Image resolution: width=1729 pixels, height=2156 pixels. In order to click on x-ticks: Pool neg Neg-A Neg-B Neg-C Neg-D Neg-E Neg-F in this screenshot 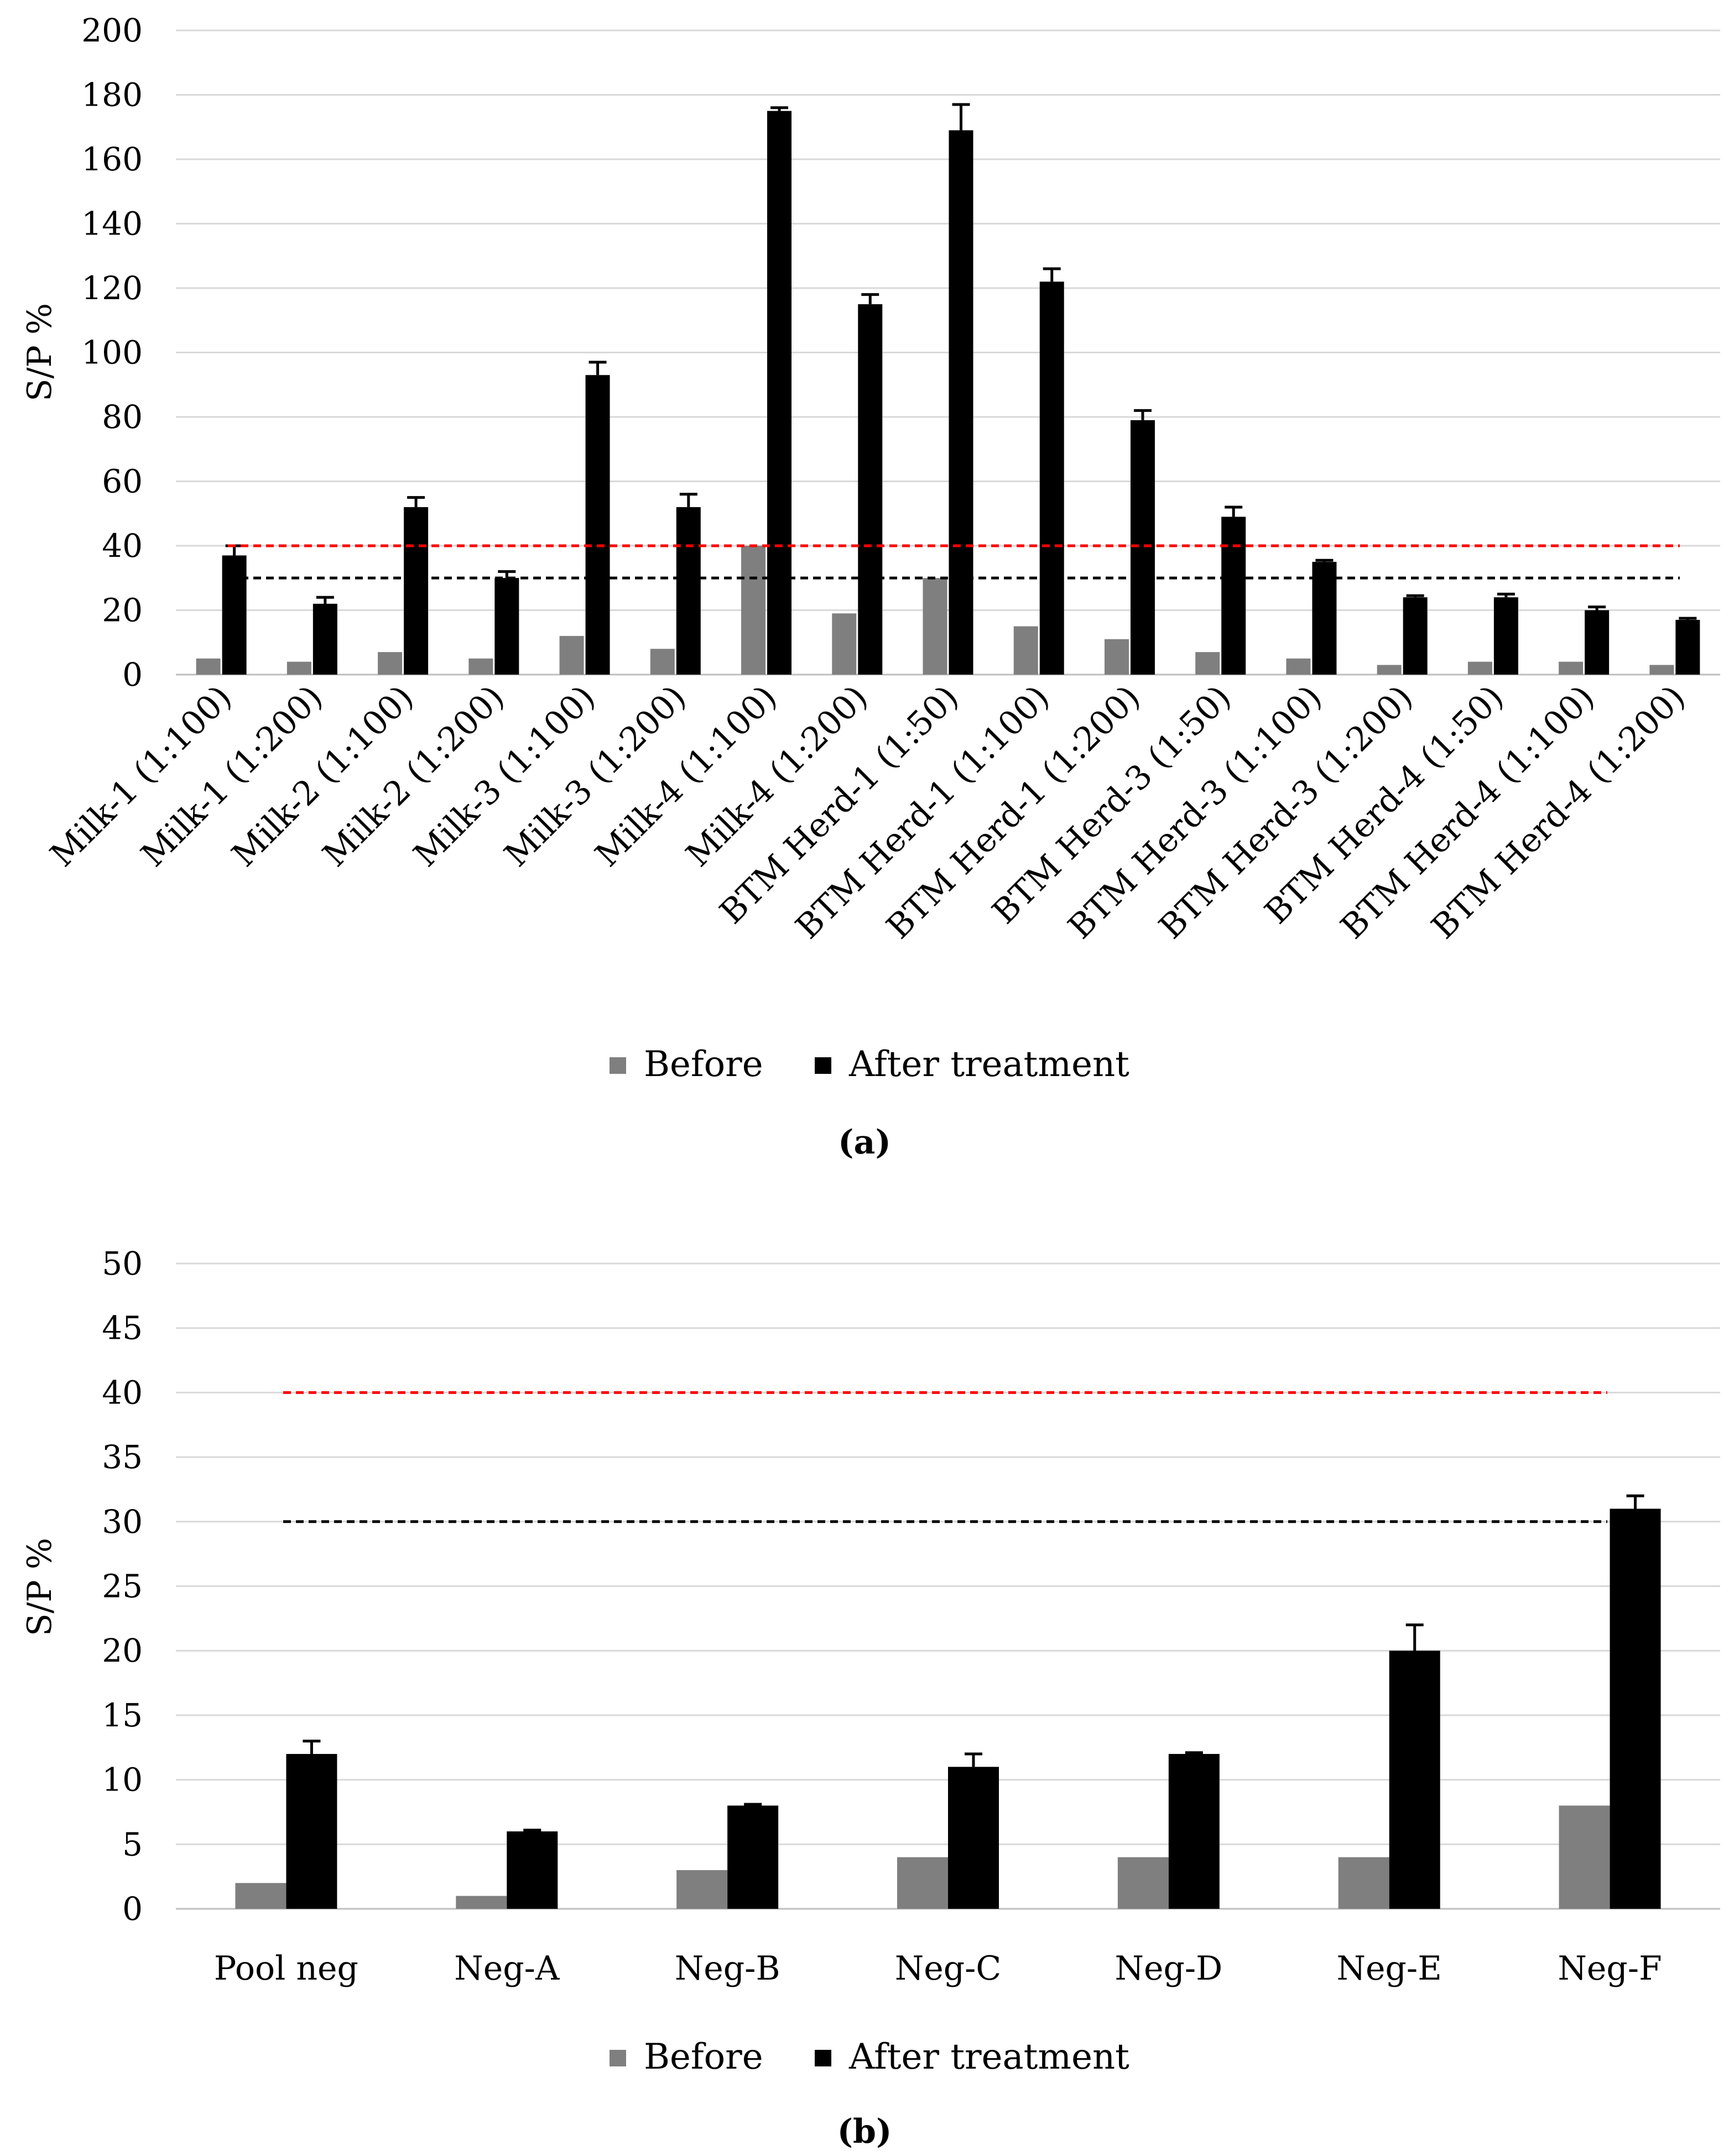, I will do `click(938, 1968)`.